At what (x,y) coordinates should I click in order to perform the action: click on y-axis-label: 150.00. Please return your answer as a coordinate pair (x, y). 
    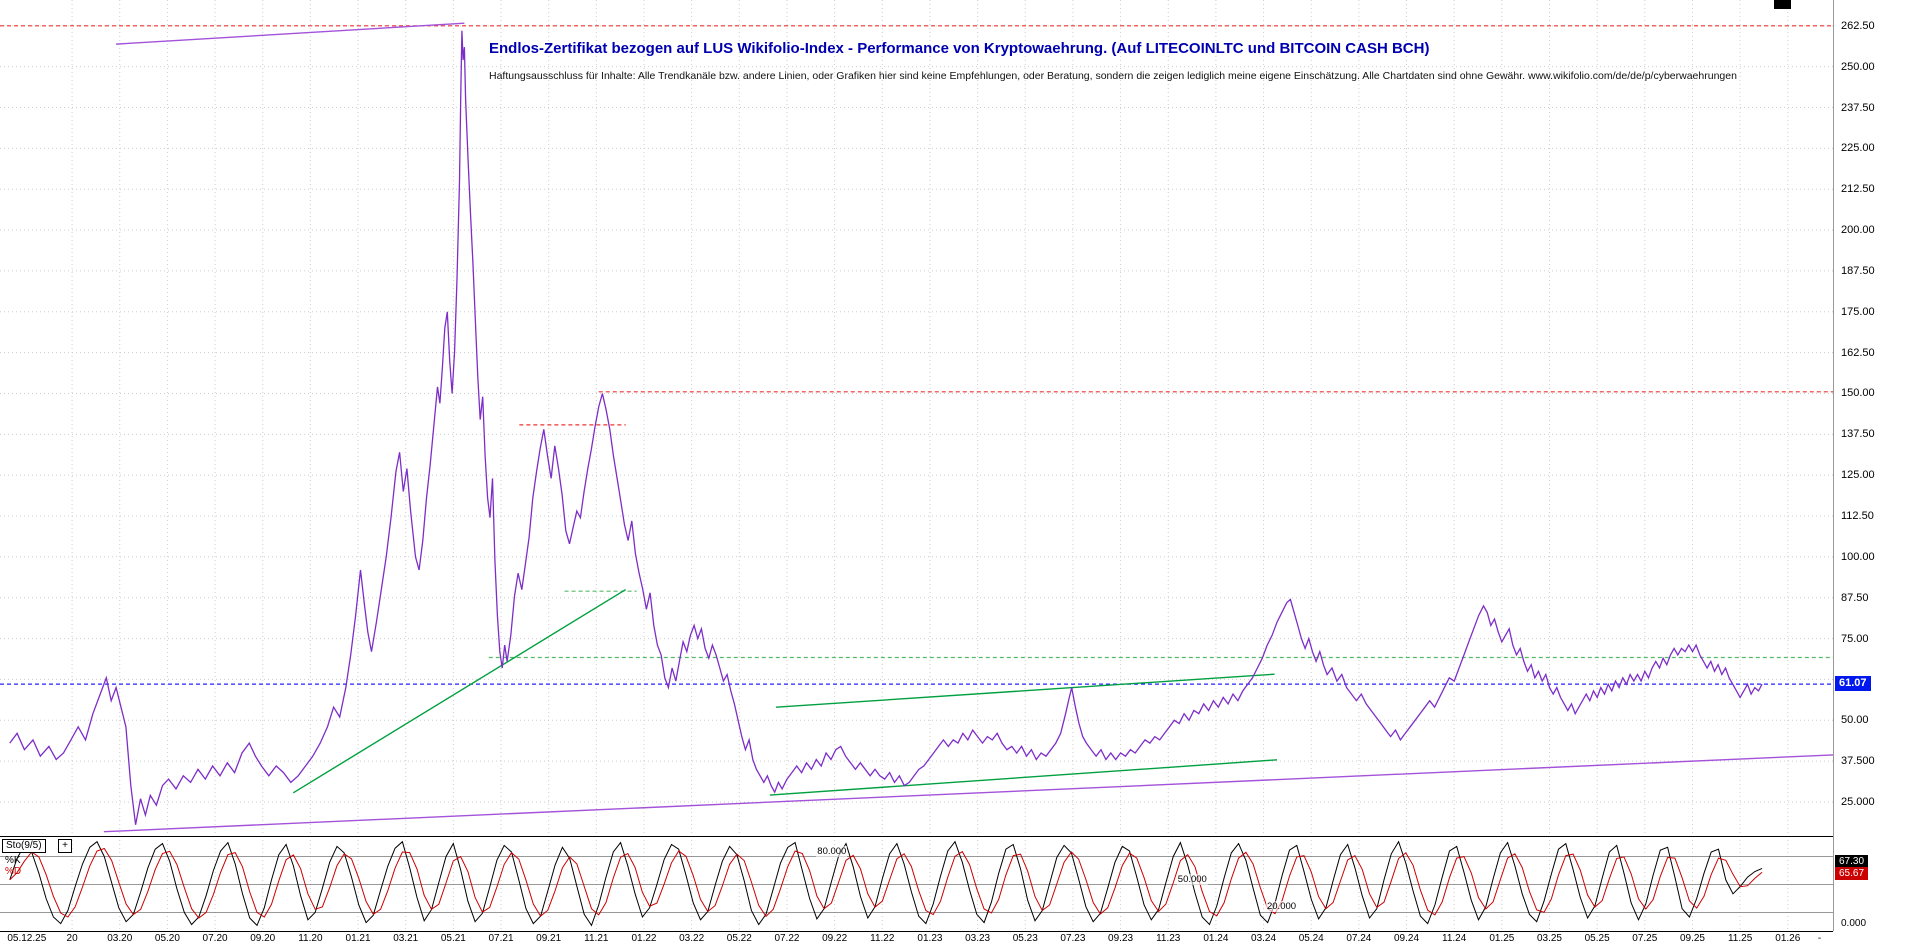
    Looking at the image, I should click on (1858, 393).